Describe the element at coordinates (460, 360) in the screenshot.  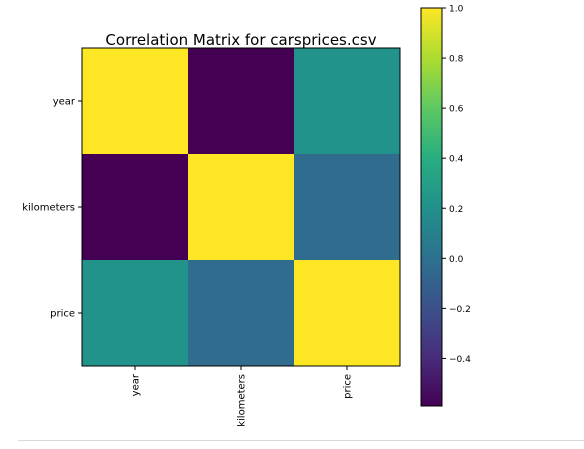
I see `colorbar-tick-label: −0.4` at that location.